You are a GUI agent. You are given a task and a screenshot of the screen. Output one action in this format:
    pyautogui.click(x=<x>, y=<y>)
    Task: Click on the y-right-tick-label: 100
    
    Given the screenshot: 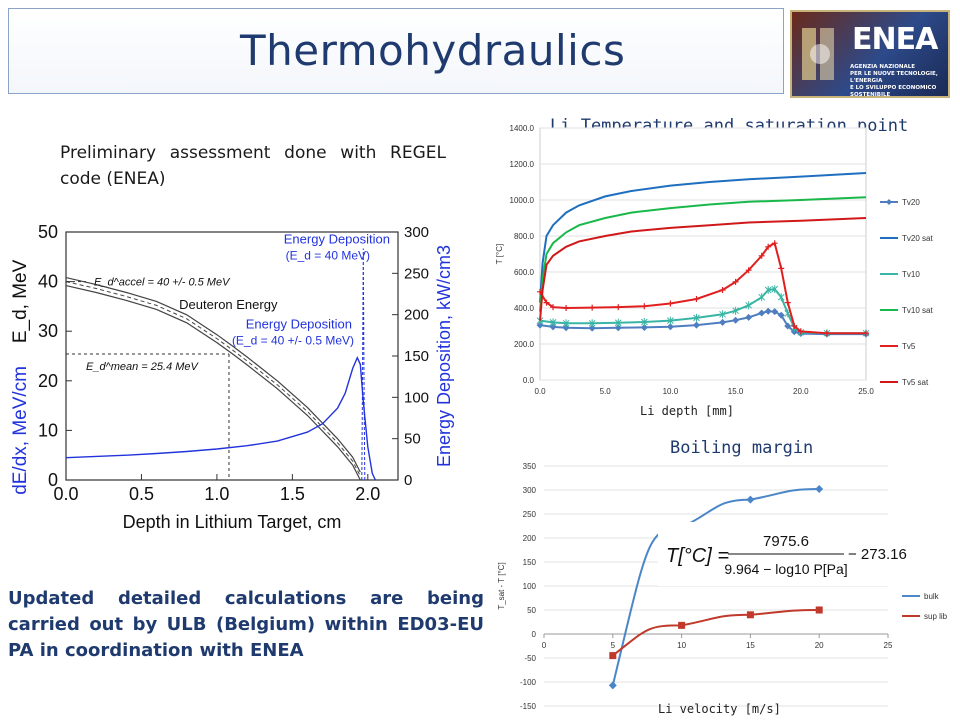 What is the action you would take?
    pyautogui.click(x=416, y=397)
    